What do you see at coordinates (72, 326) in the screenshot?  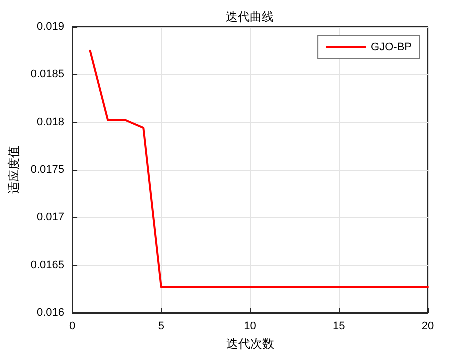 I see `x-tick-label: 0` at bounding box center [72, 326].